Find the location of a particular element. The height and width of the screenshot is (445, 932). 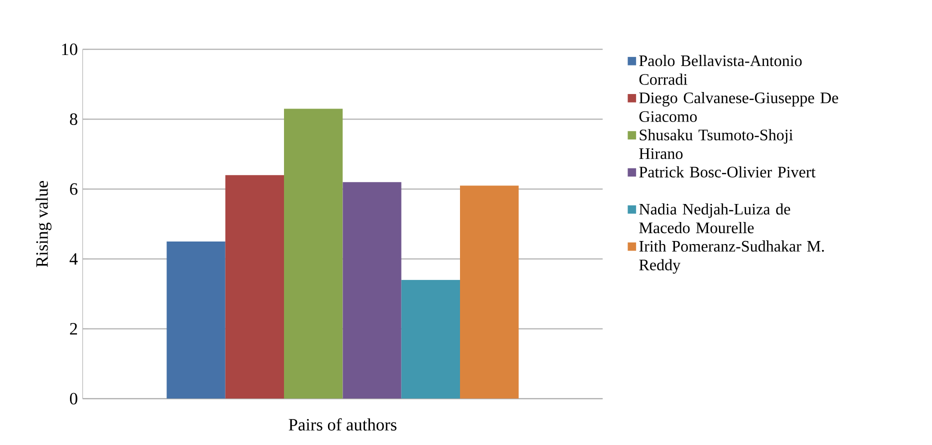

y-axis-title: Rising value is located at coordinates (44, 223).